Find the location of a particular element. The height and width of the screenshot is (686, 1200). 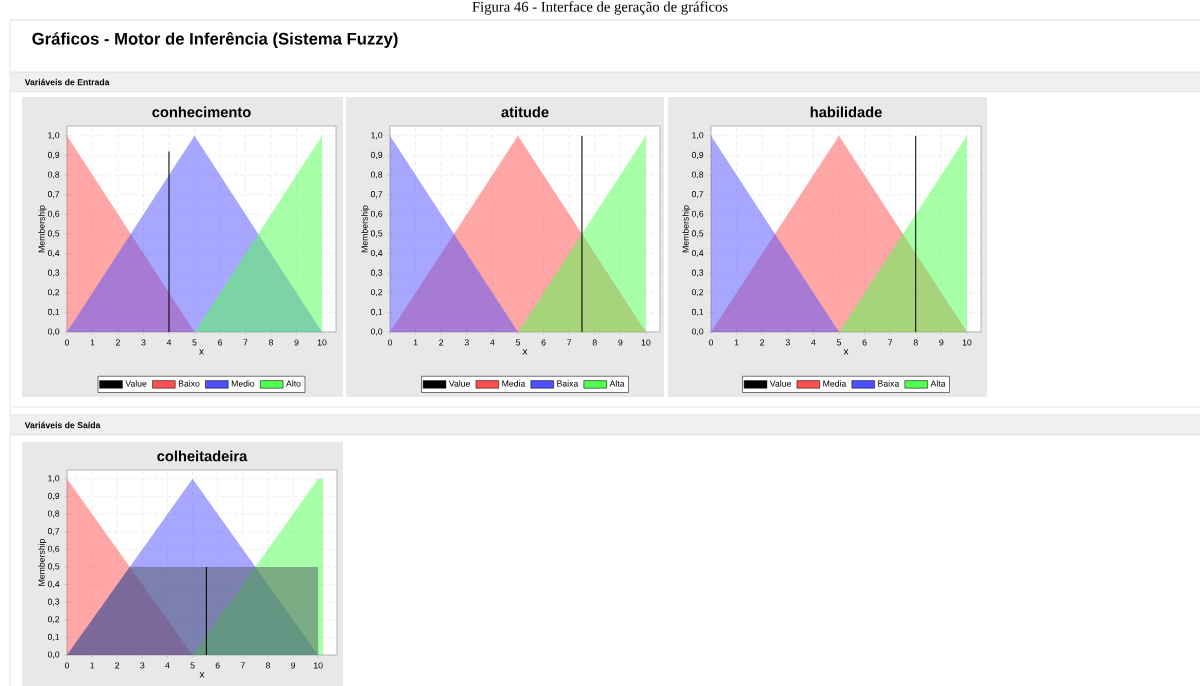

text: Variáveis de Saída is located at coordinates (62, 425).